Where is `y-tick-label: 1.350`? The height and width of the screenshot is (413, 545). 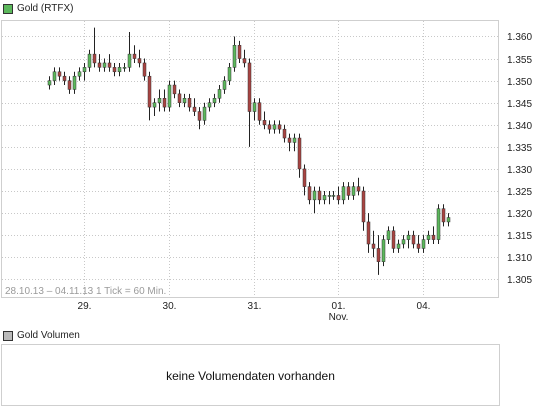
y-tick-label: 1.350 is located at coordinates (519, 82).